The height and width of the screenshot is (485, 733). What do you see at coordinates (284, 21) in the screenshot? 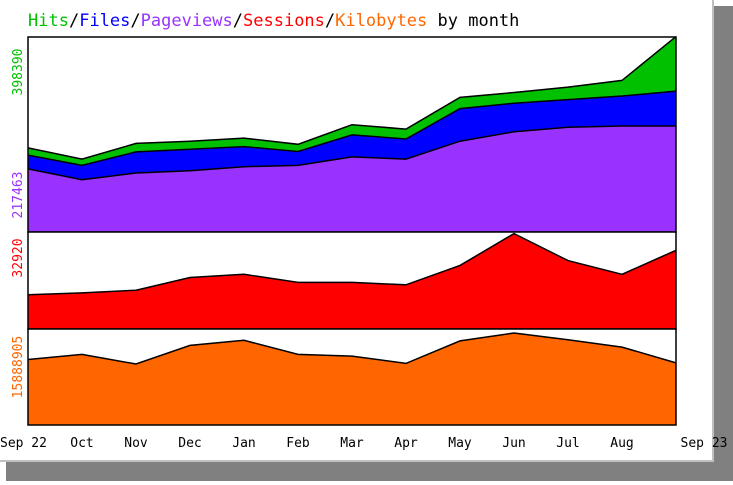
I see `title-part-6: Sessions` at bounding box center [284, 21].